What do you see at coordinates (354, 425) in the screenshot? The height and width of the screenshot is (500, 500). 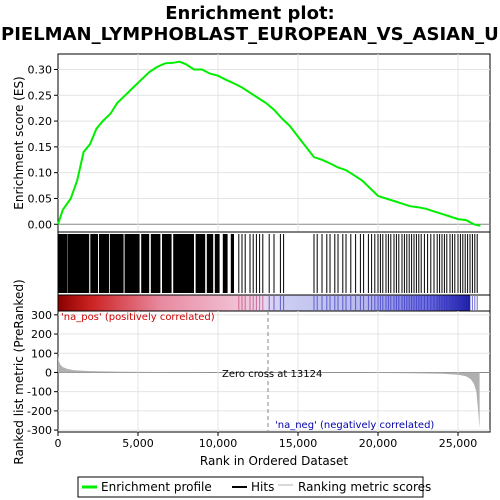 I see `negative-label: 'na_neg' (negatively correlated)` at bounding box center [354, 425].